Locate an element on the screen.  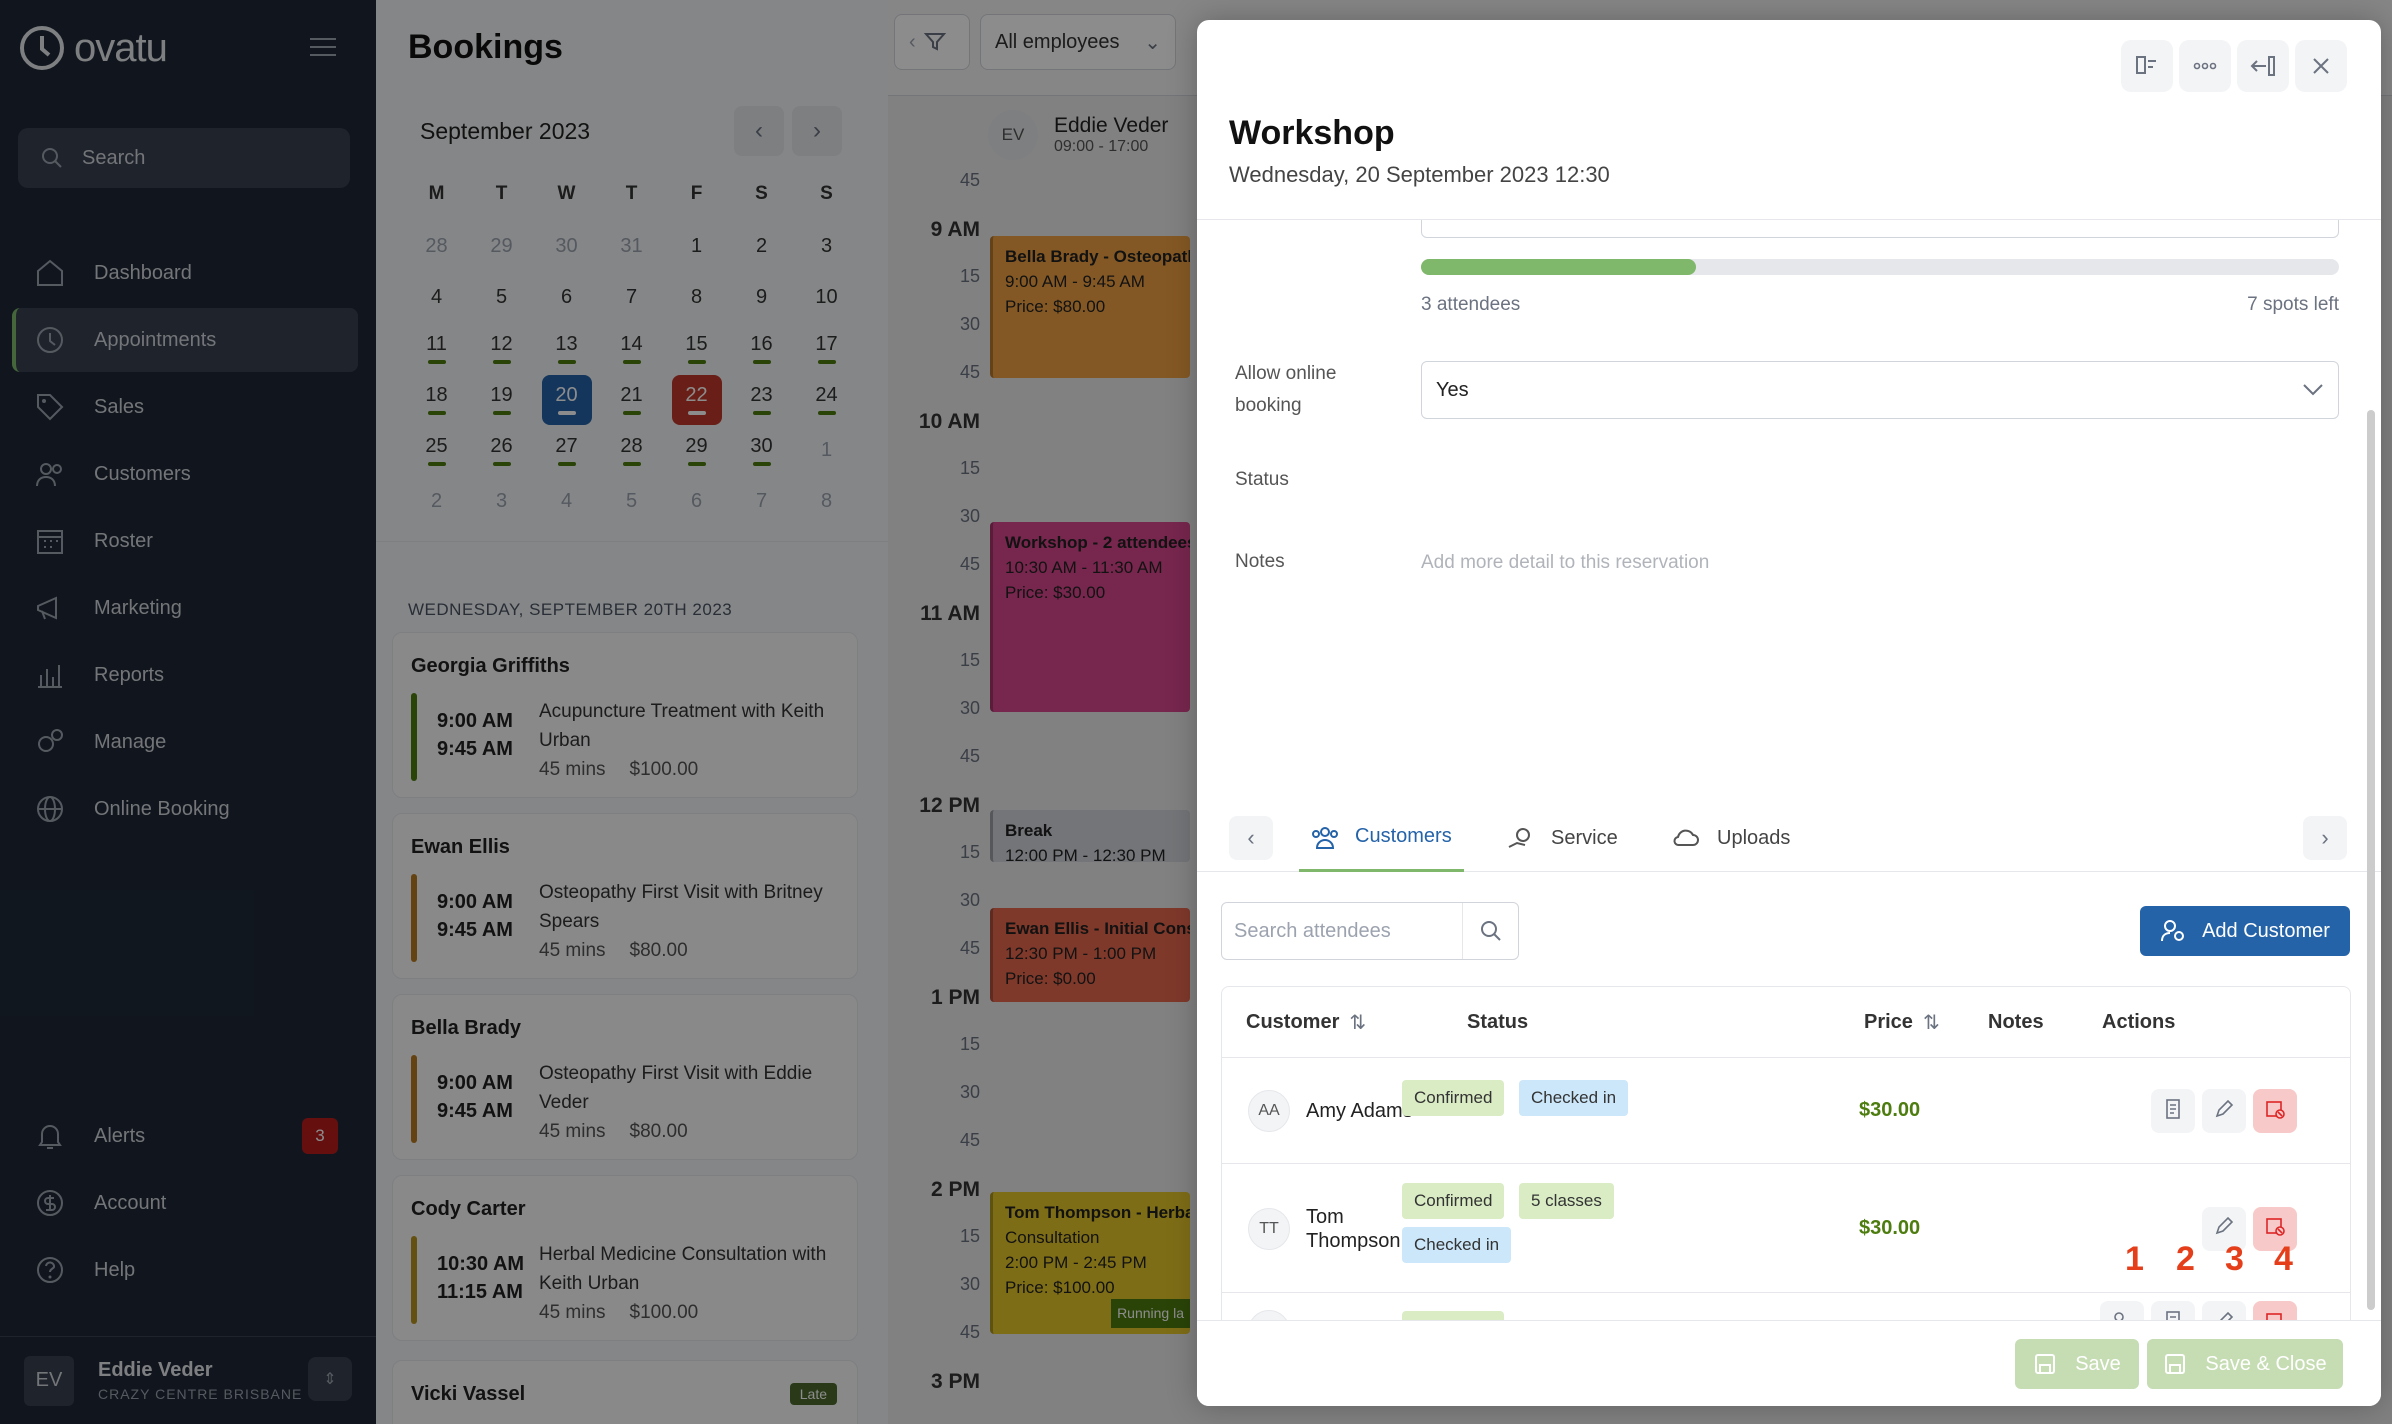
next-month-button: › is located at coordinates (817, 131).